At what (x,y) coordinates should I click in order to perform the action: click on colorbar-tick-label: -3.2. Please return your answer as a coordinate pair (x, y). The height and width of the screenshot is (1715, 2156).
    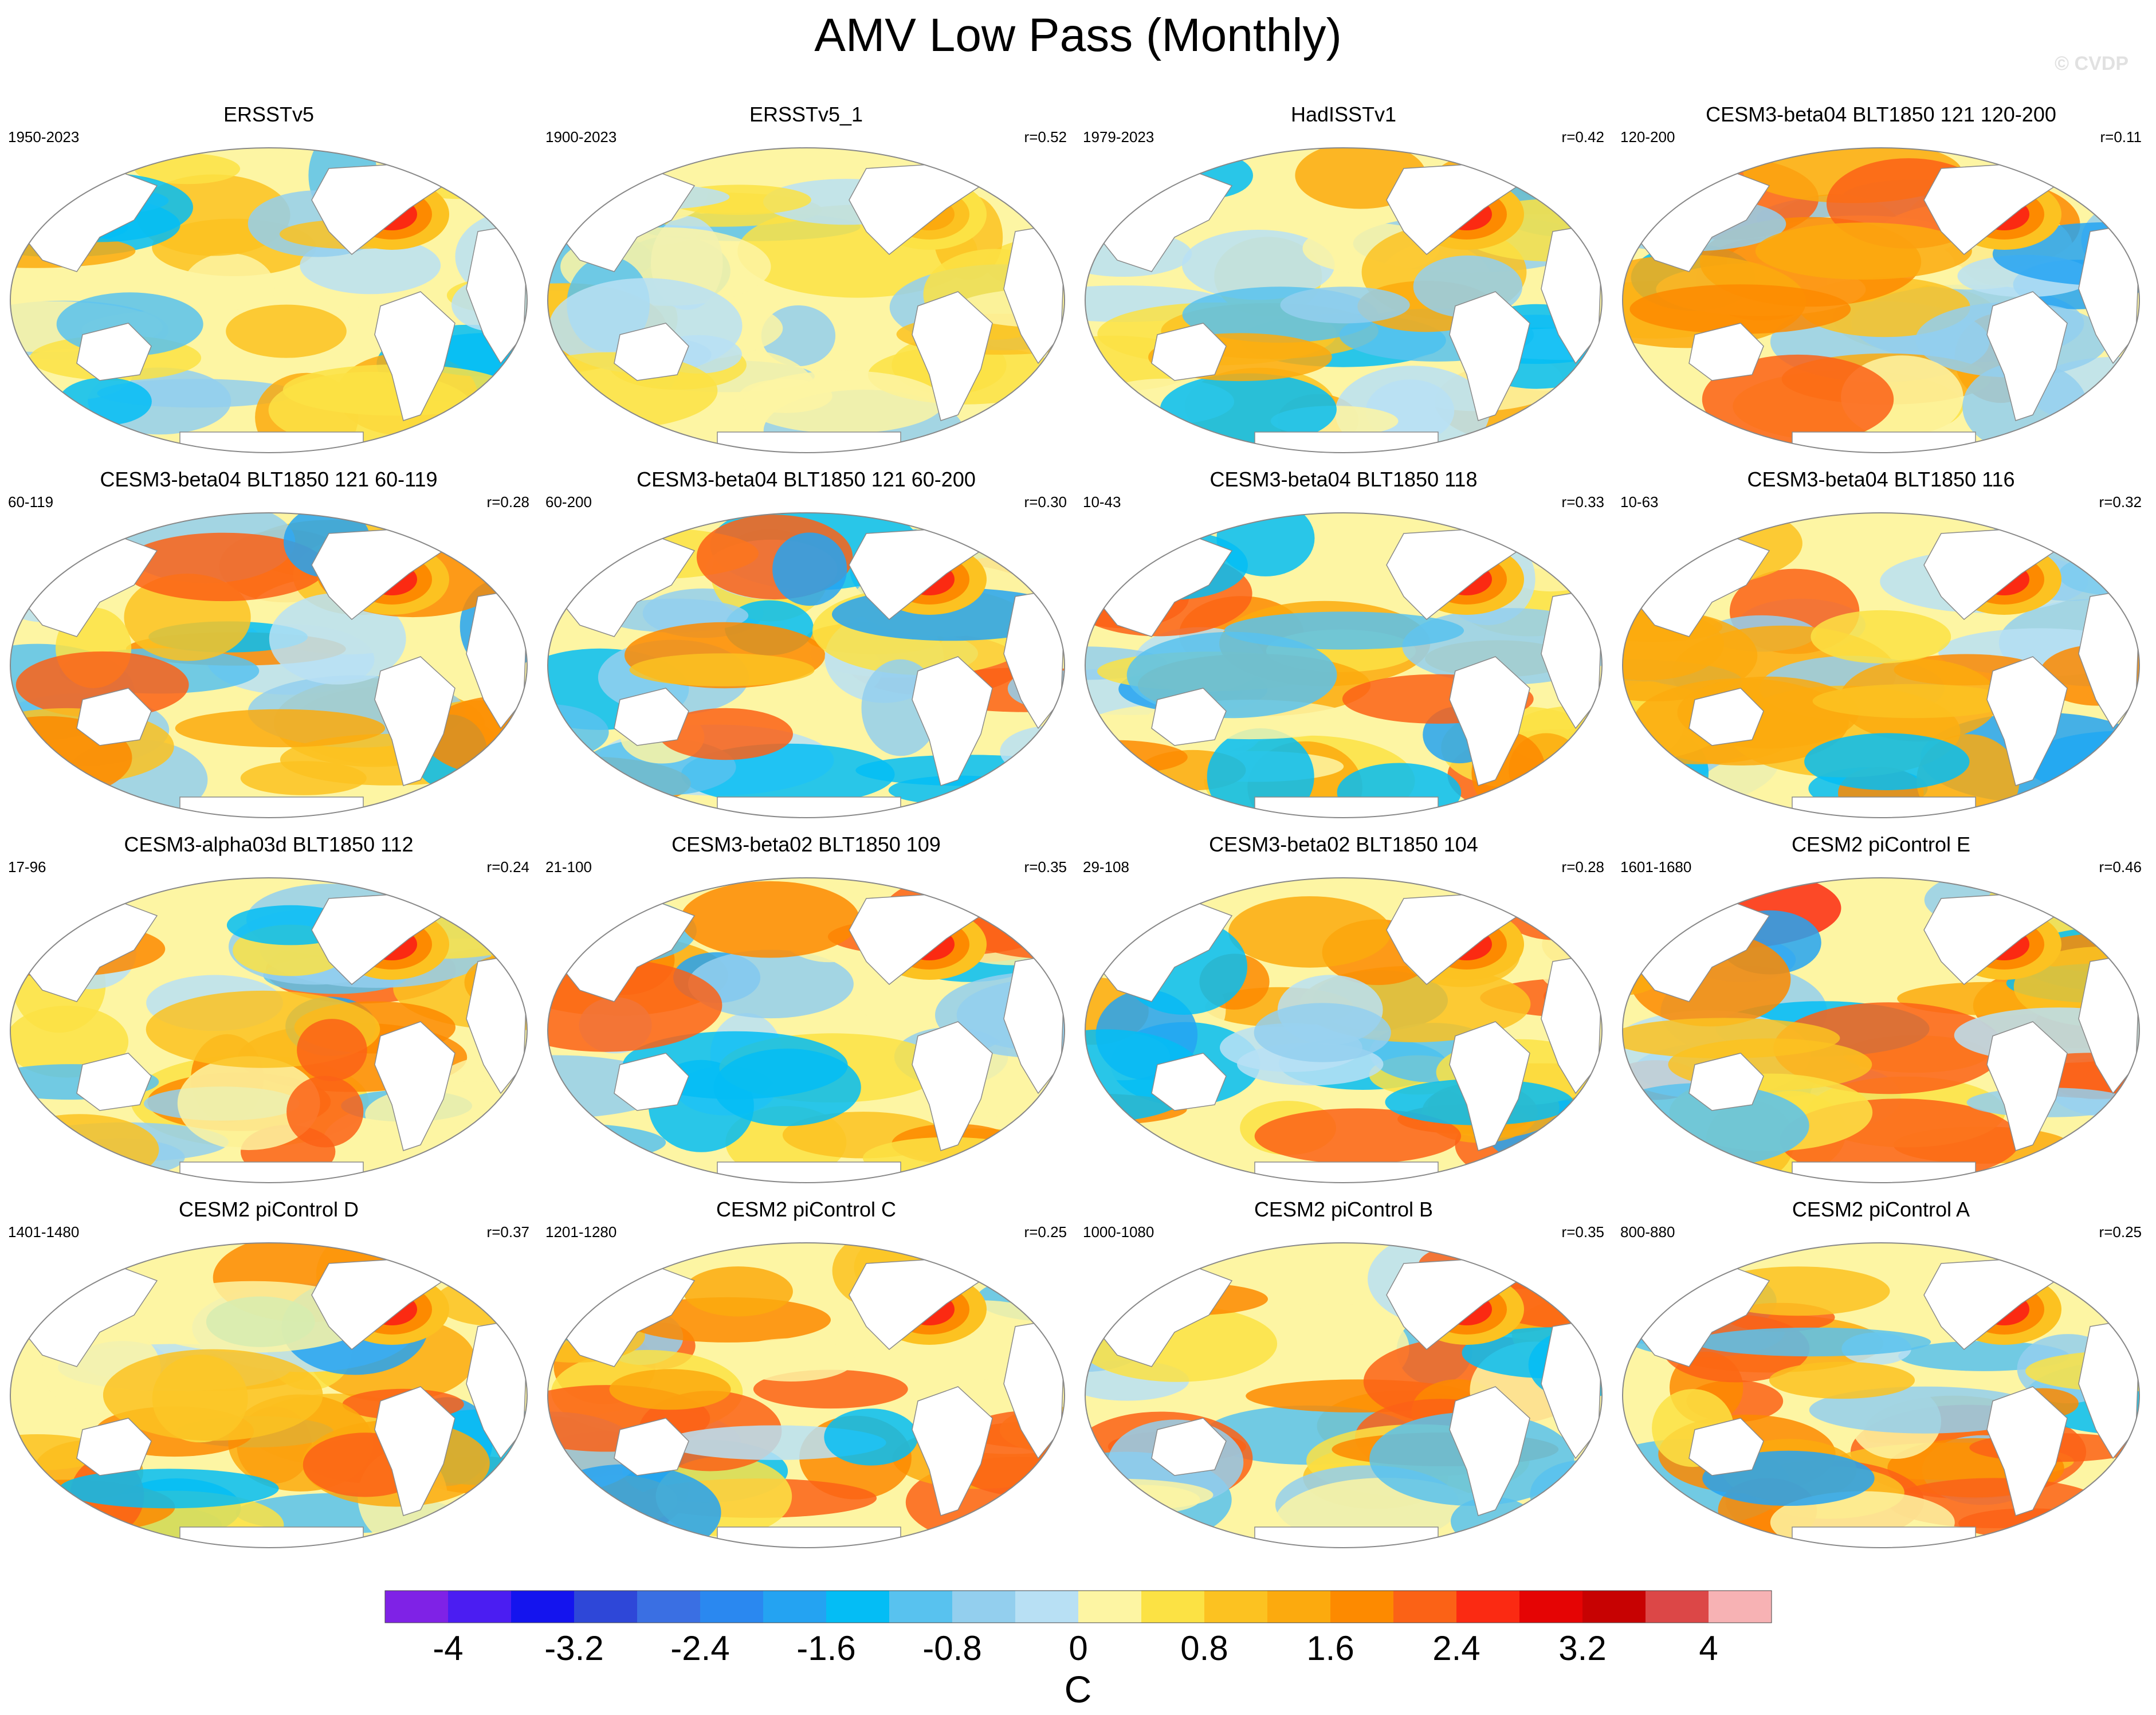
    Looking at the image, I should click on (574, 1648).